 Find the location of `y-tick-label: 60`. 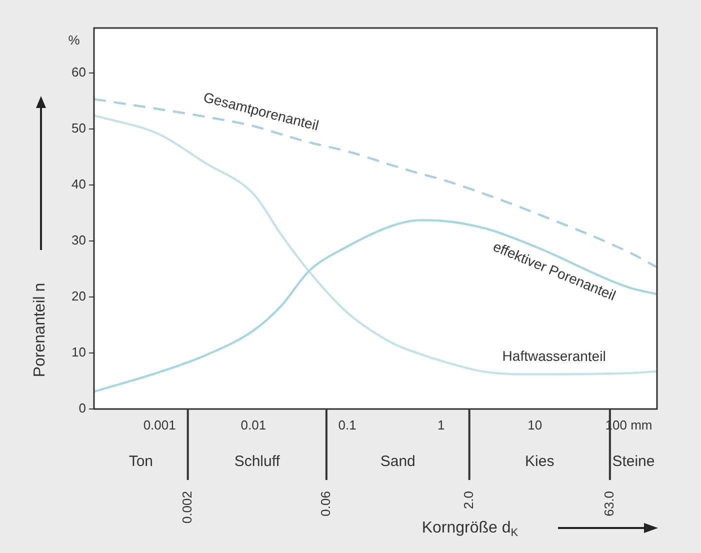

y-tick-label: 60 is located at coordinates (79, 72).